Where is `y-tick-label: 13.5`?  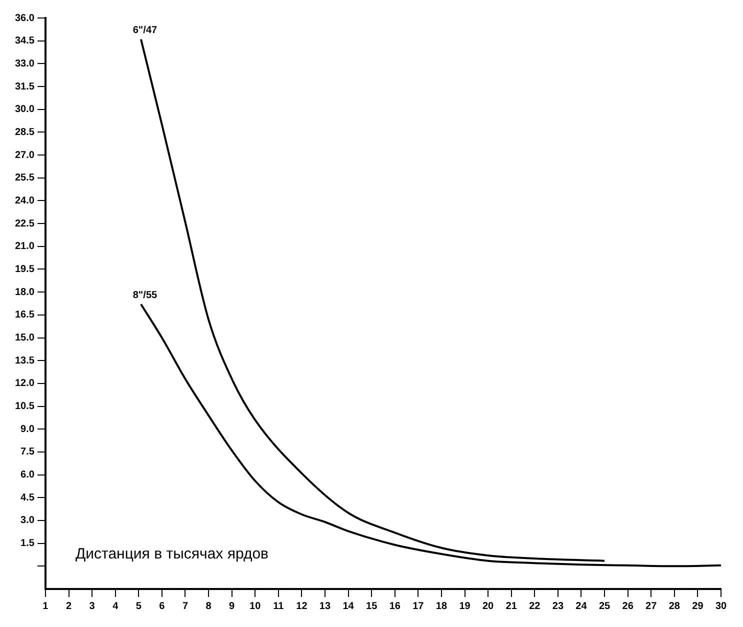 y-tick-label: 13.5 is located at coordinates (24, 360).